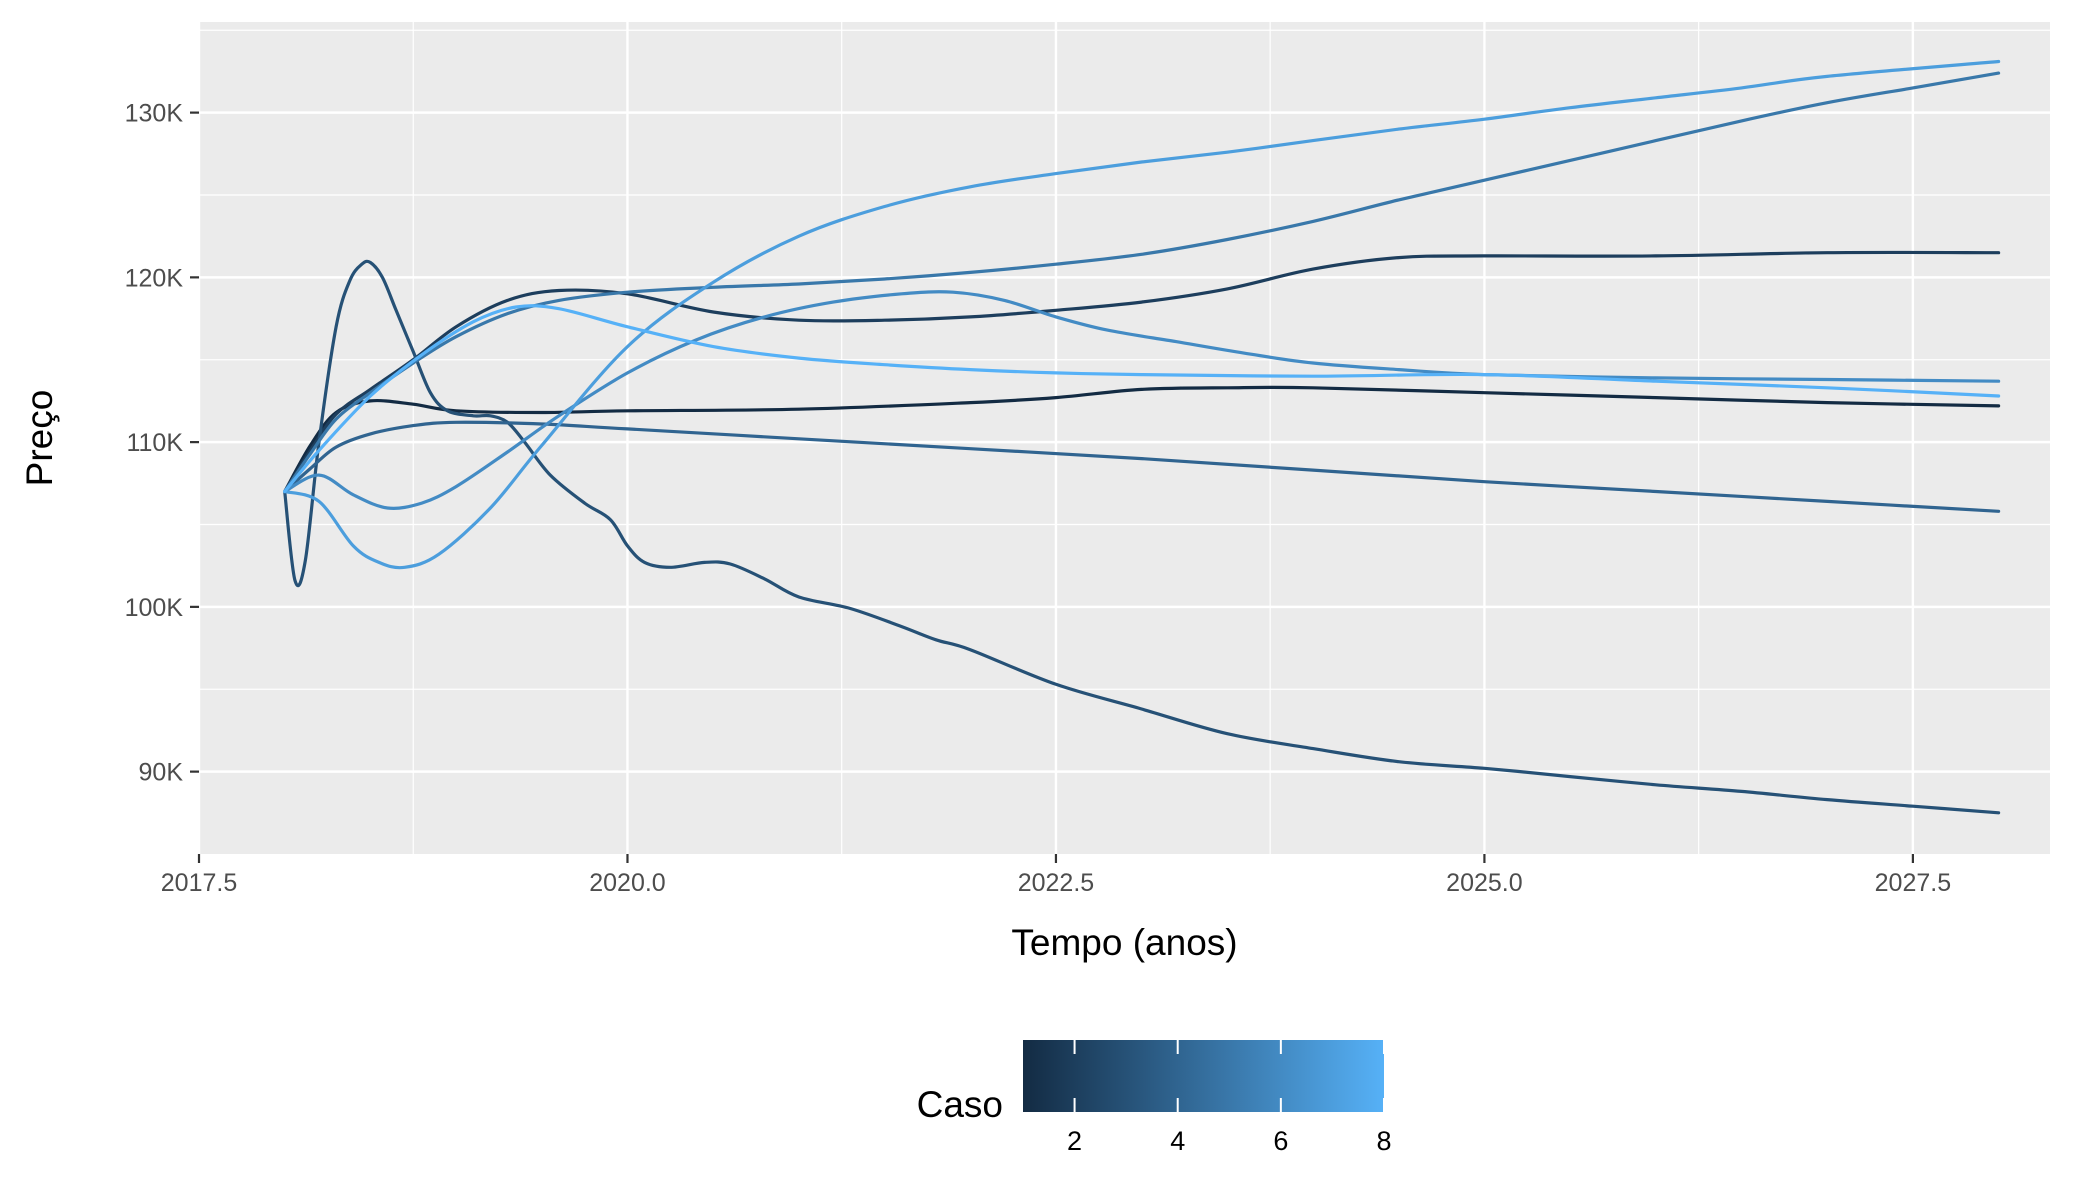  Describe the element at coordinates (1056, 883) in the screenshot. I see `x-tick-label: 2022.5` at that location.